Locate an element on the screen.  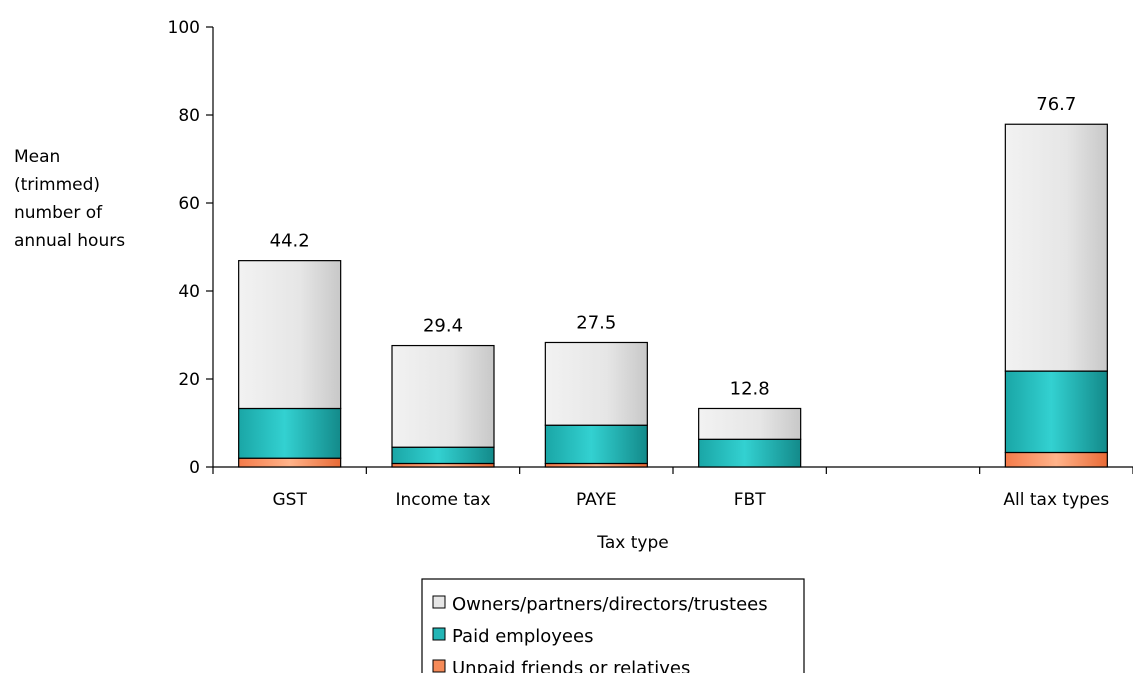
y-axis-title-line: Mean is located at coordinates (37, 157).